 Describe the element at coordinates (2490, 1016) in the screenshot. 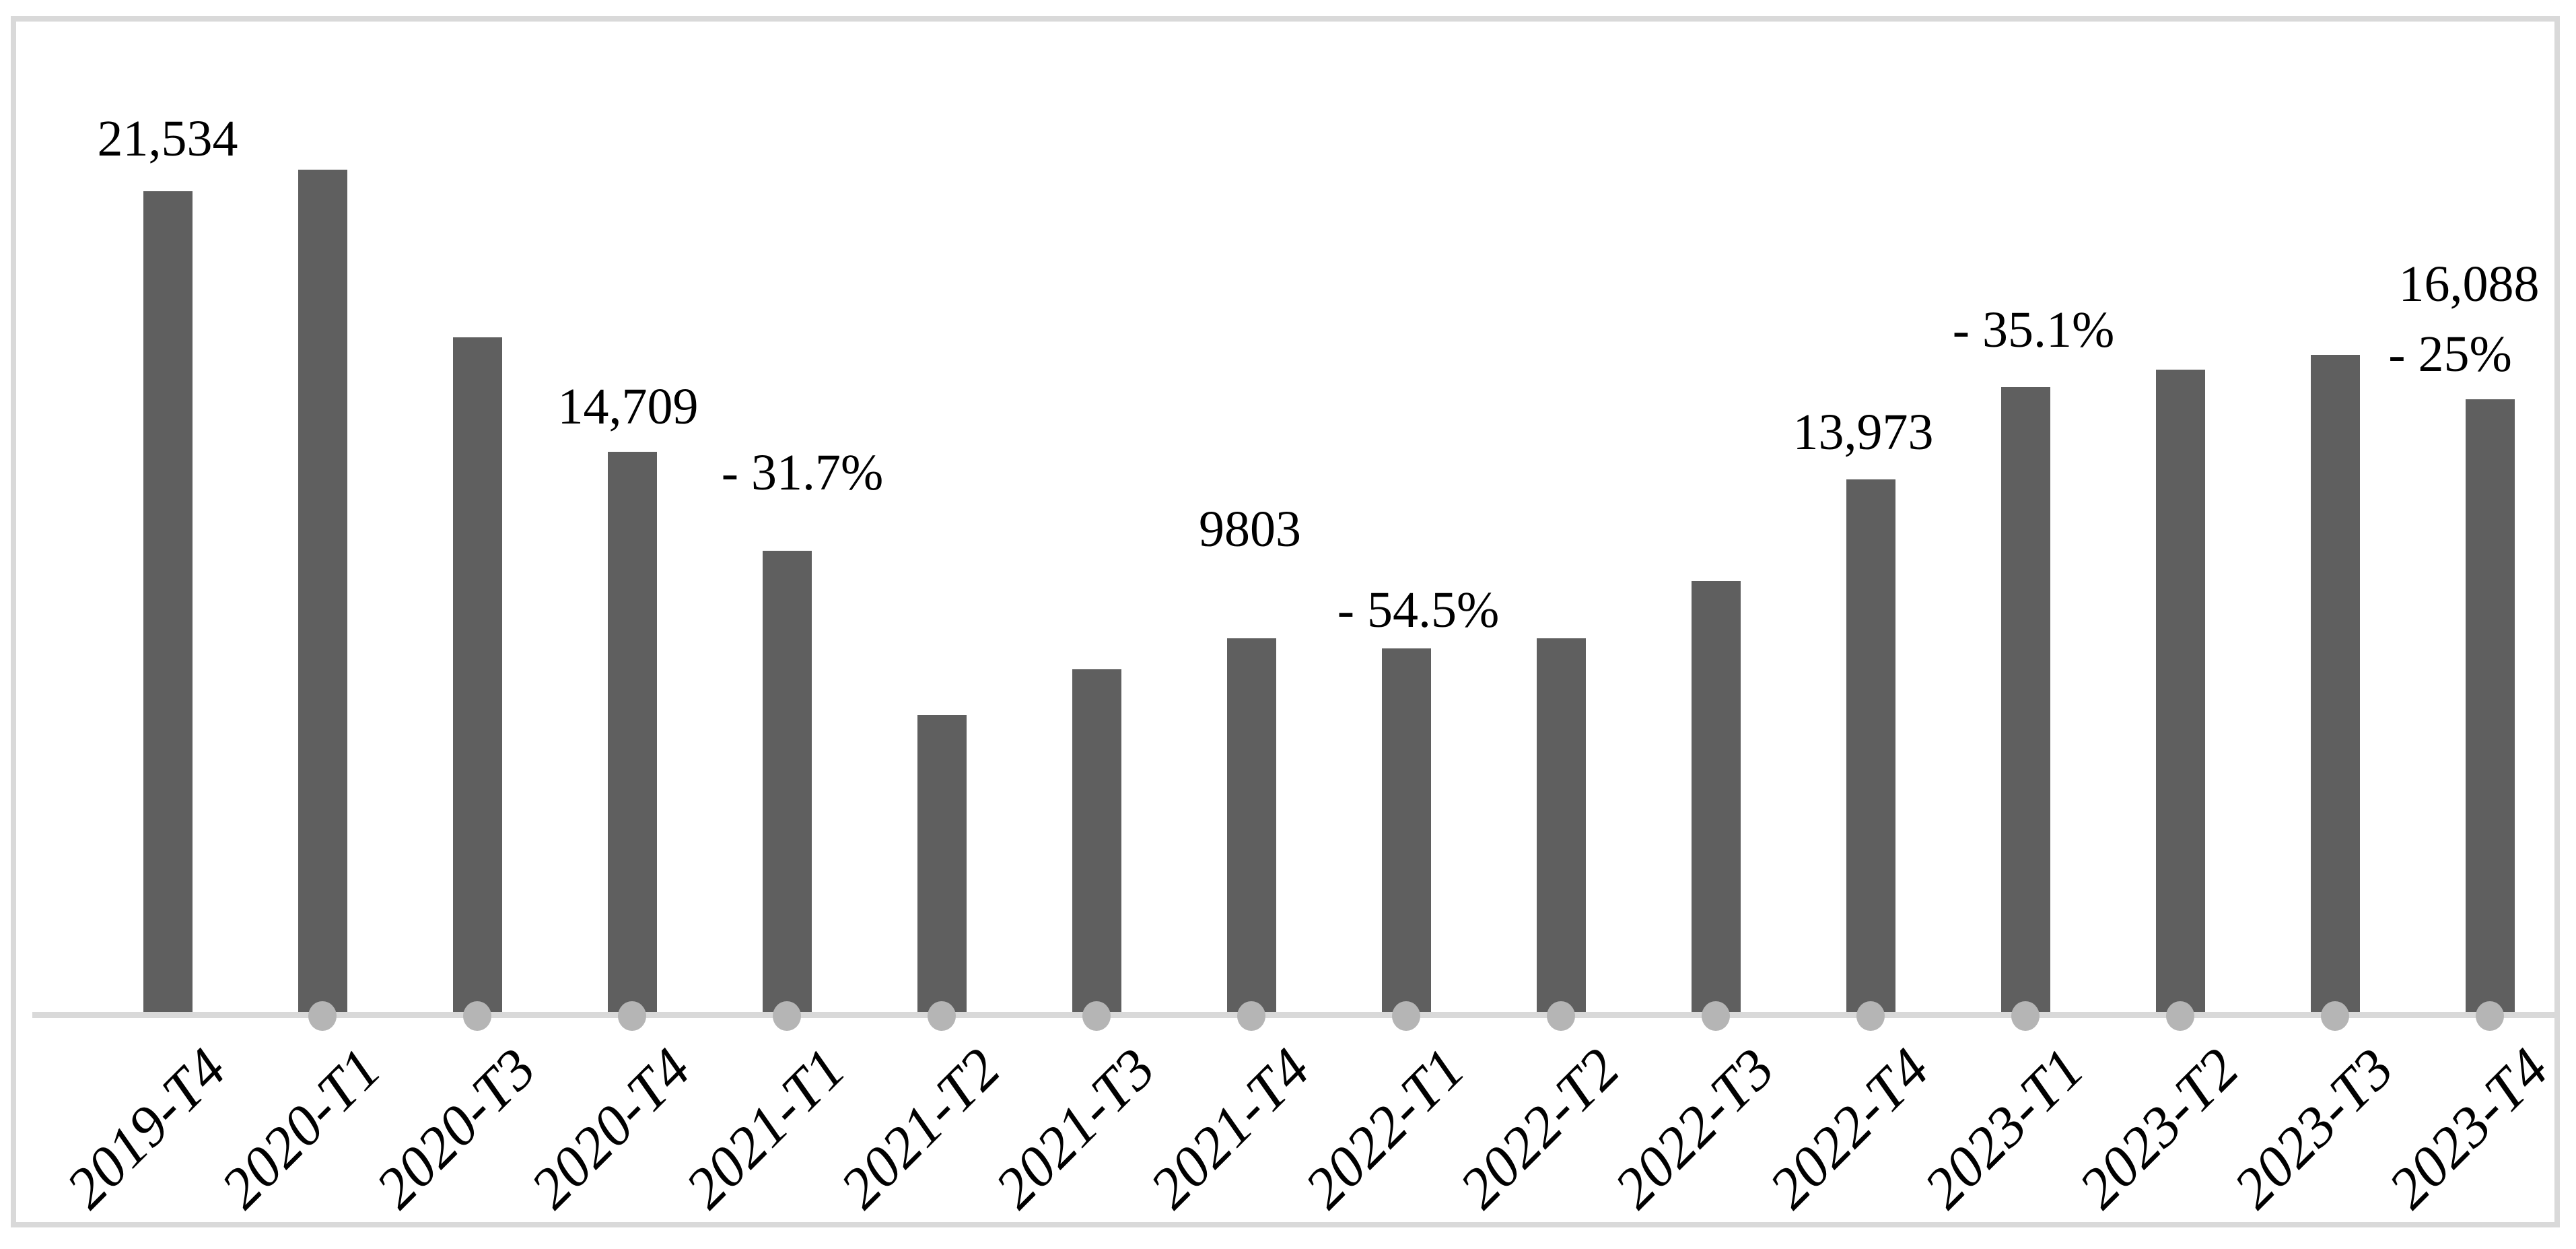

I see `axis-marker-2023-T4` at that location.